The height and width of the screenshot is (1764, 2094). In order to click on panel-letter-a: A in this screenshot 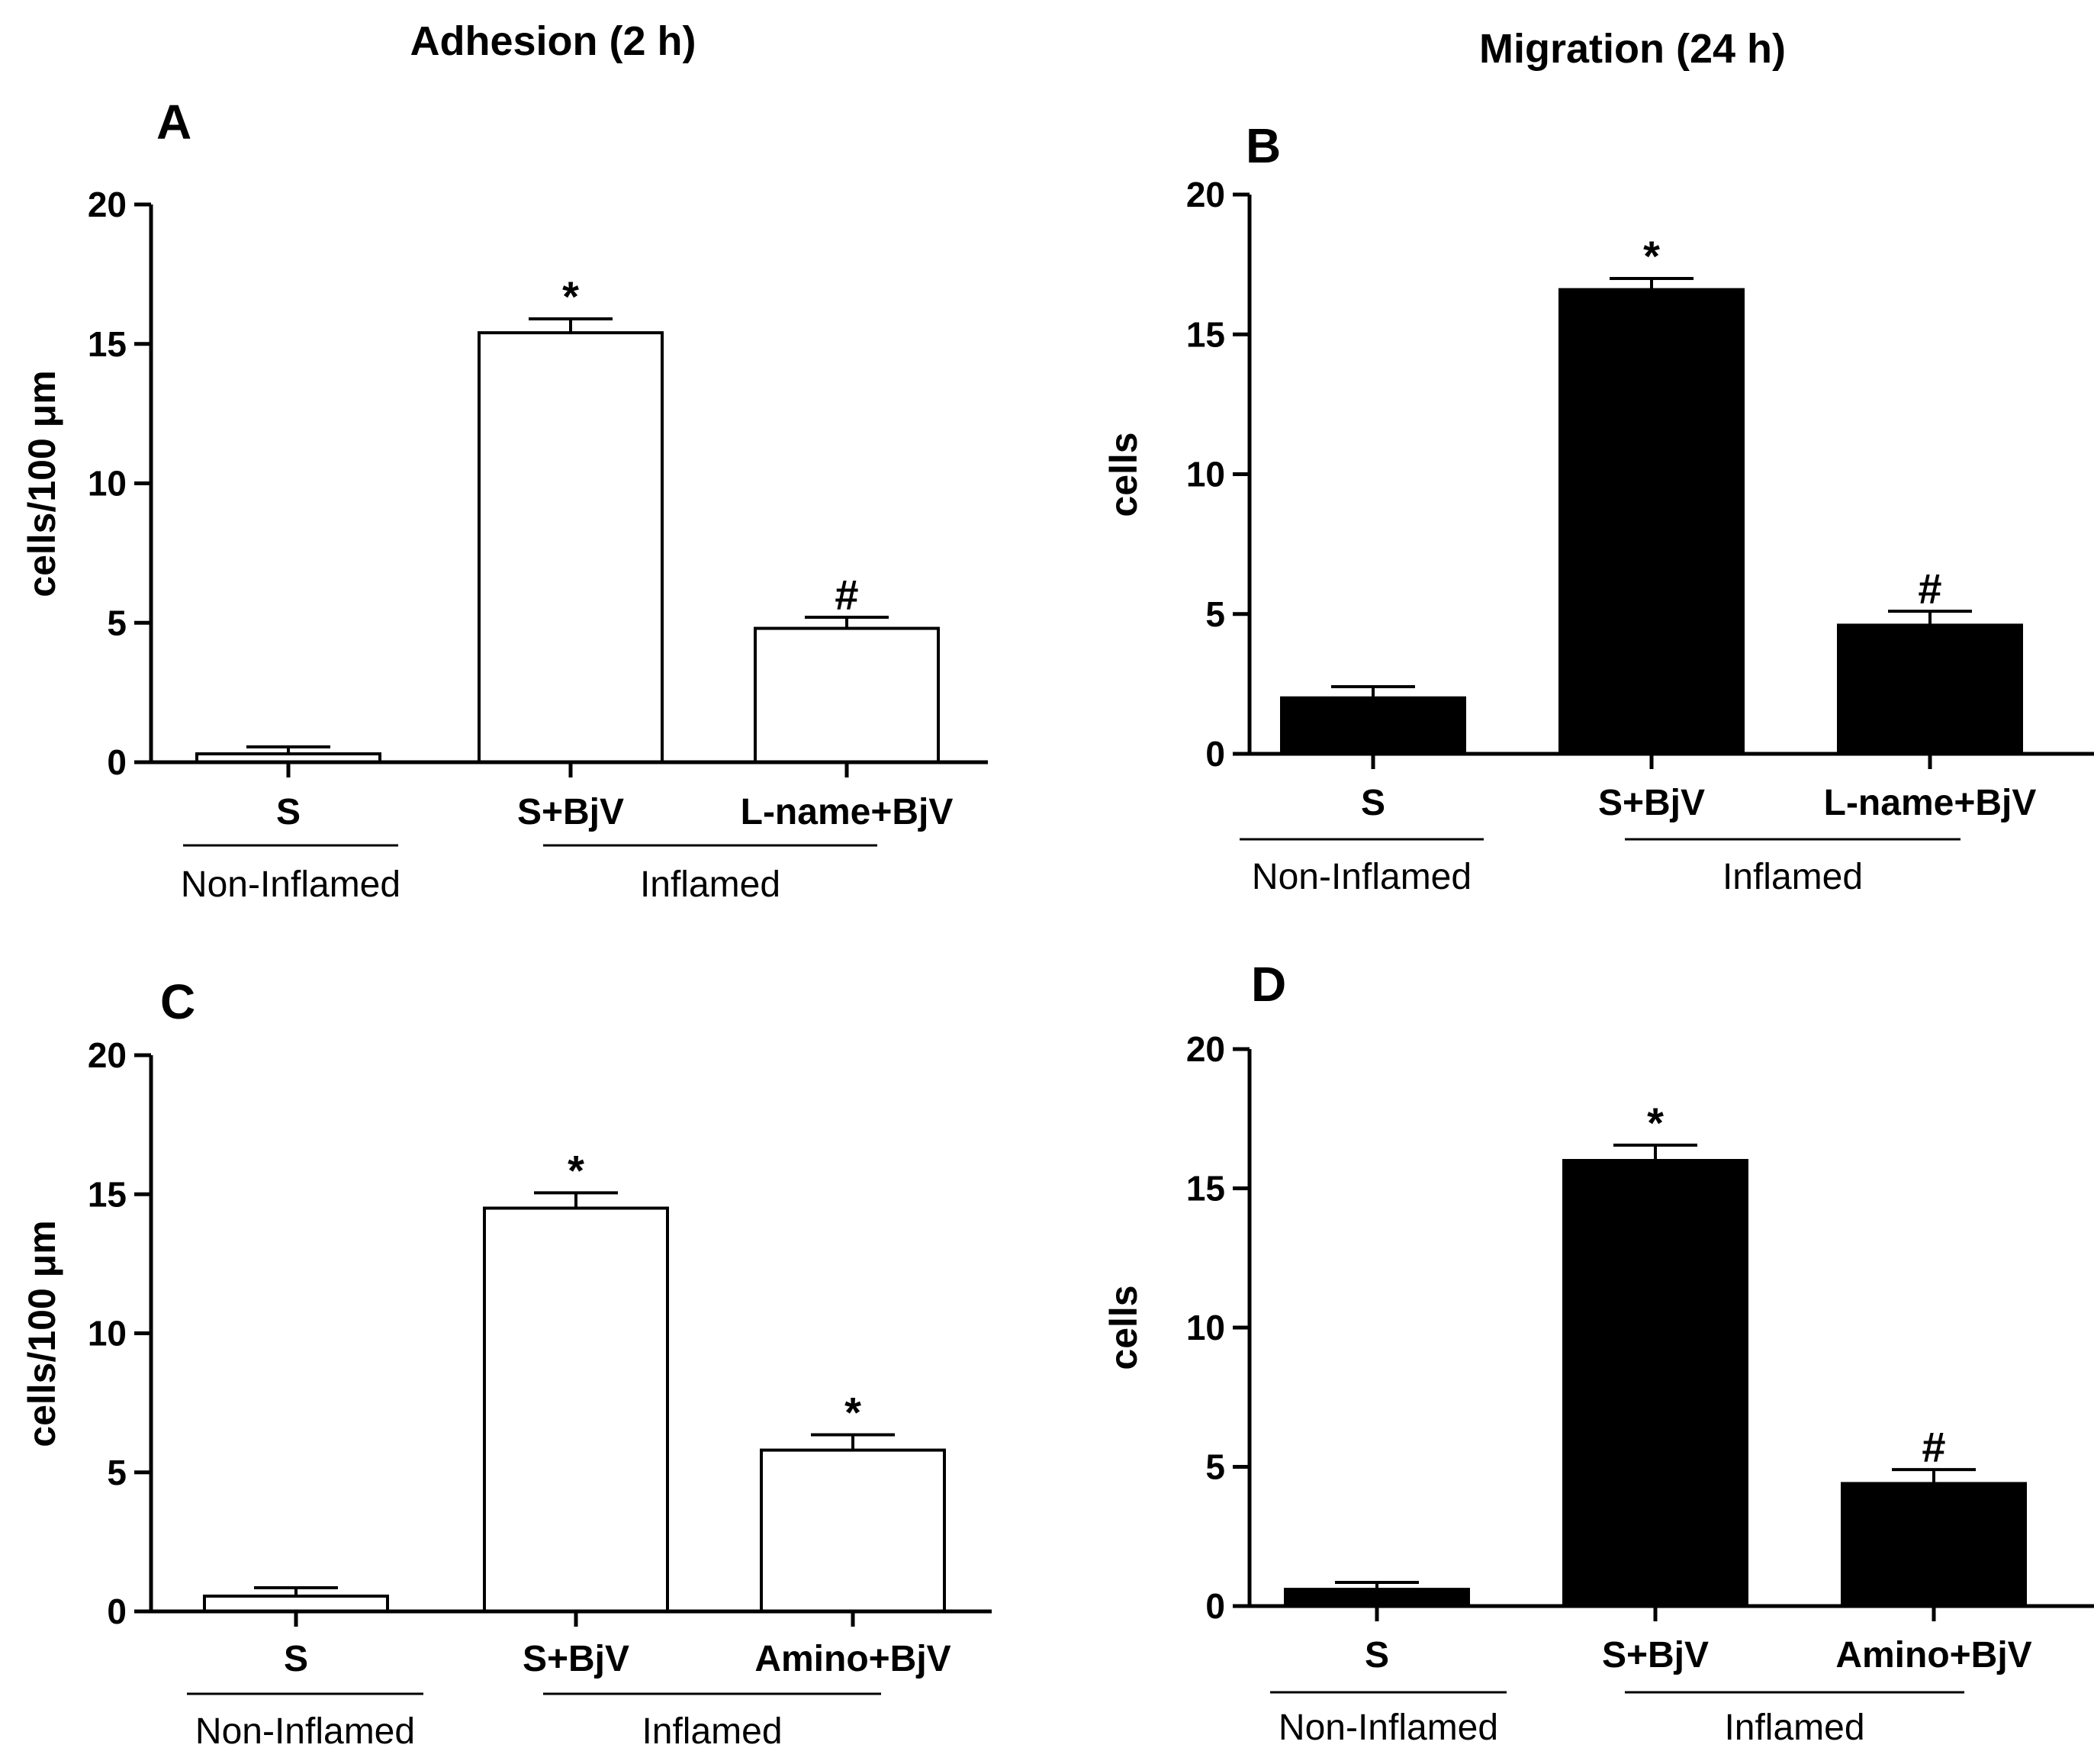, I will do `click(173, 122)`.